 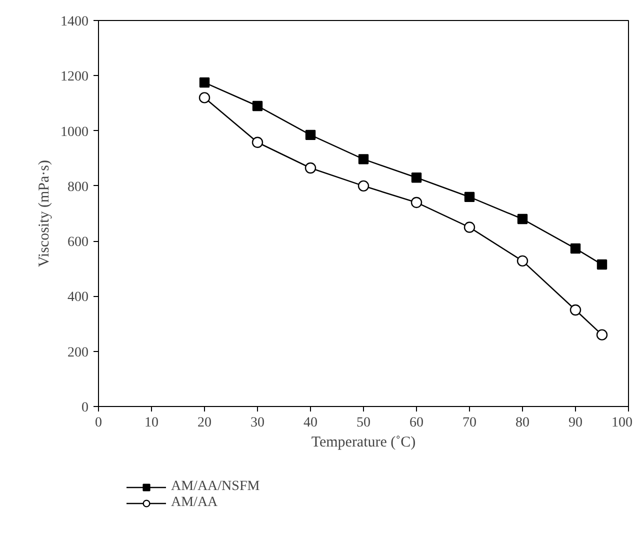 What do you see at coordinates (85, 408) in the screenshot?
I see `y-tick-label: 0` at bounding box center [85, 408].